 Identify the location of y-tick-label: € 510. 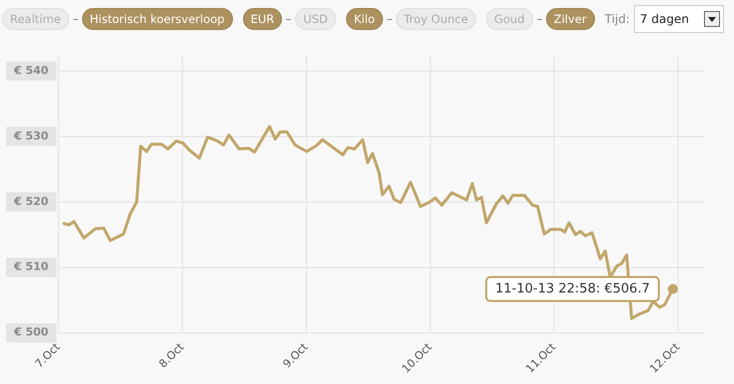
(30, 267).